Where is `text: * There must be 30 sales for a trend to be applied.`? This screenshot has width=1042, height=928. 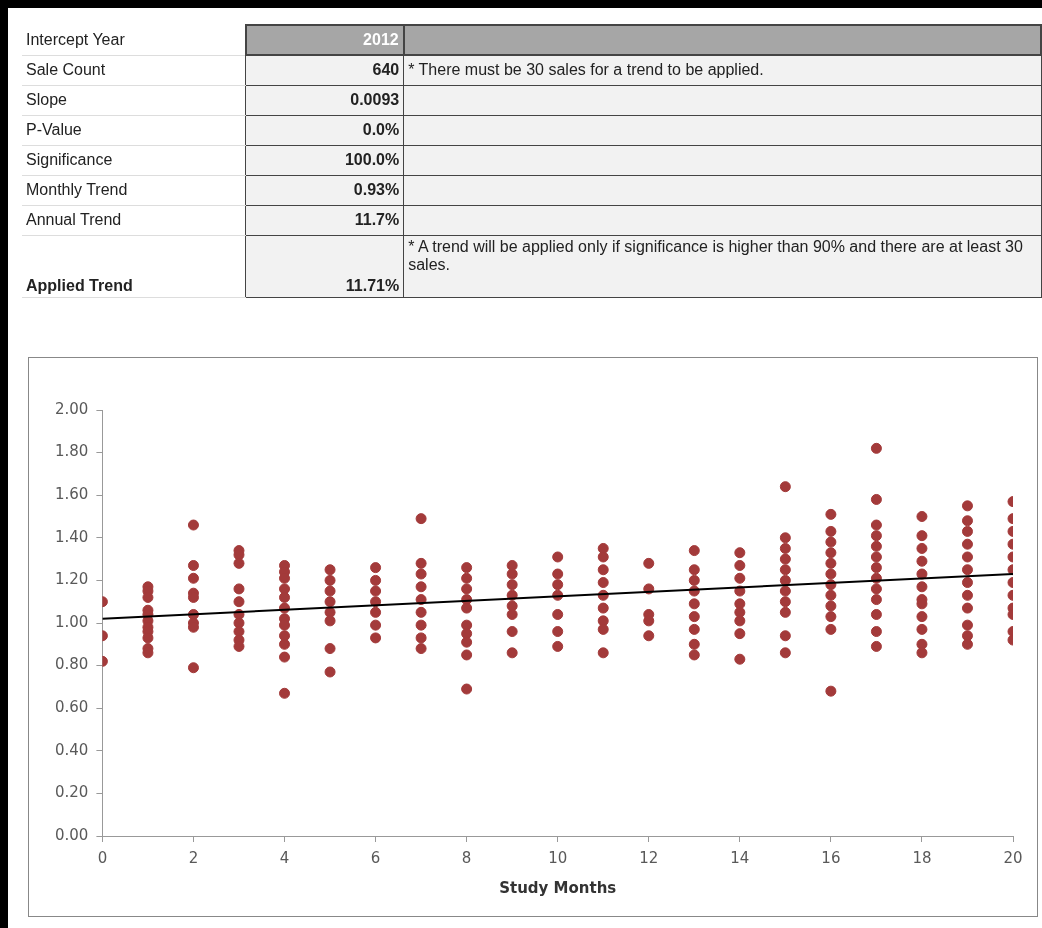 text: * There must be 30 sales for a trend to be applied. is located at coordinates (722, 70).